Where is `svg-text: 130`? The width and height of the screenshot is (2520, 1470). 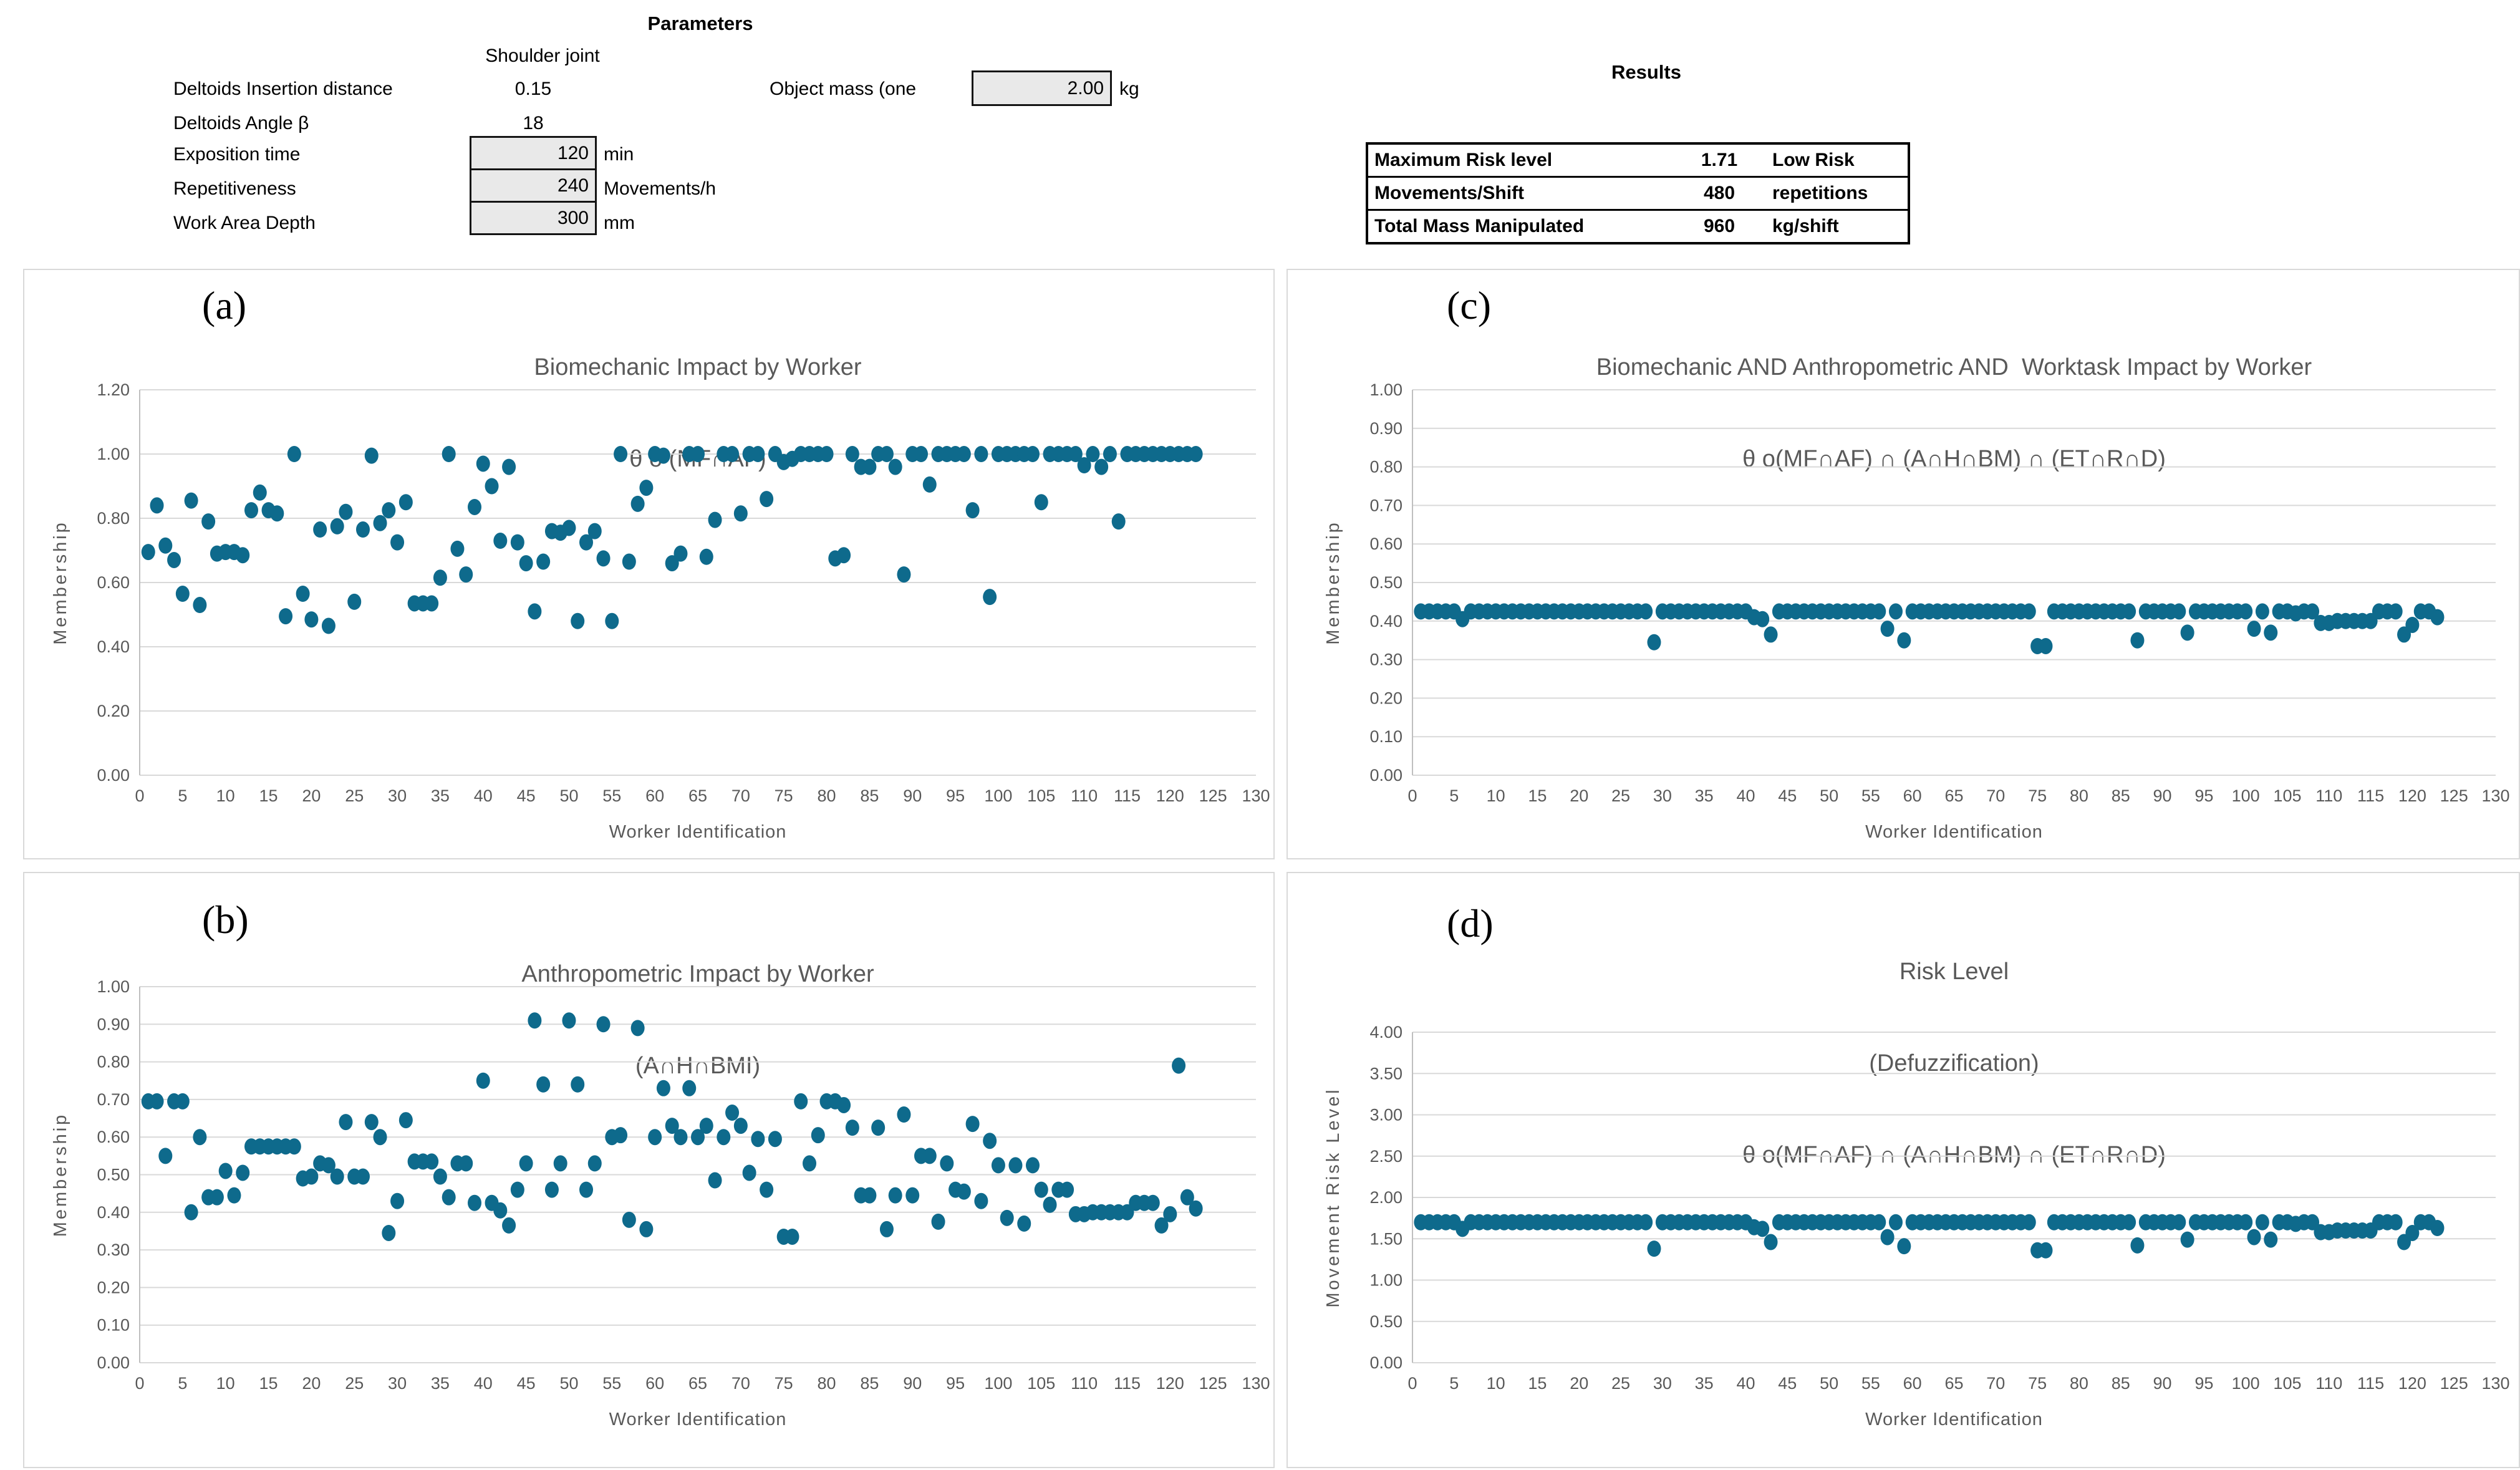
svg-text: 130 is located at coordinates (2495, 795).